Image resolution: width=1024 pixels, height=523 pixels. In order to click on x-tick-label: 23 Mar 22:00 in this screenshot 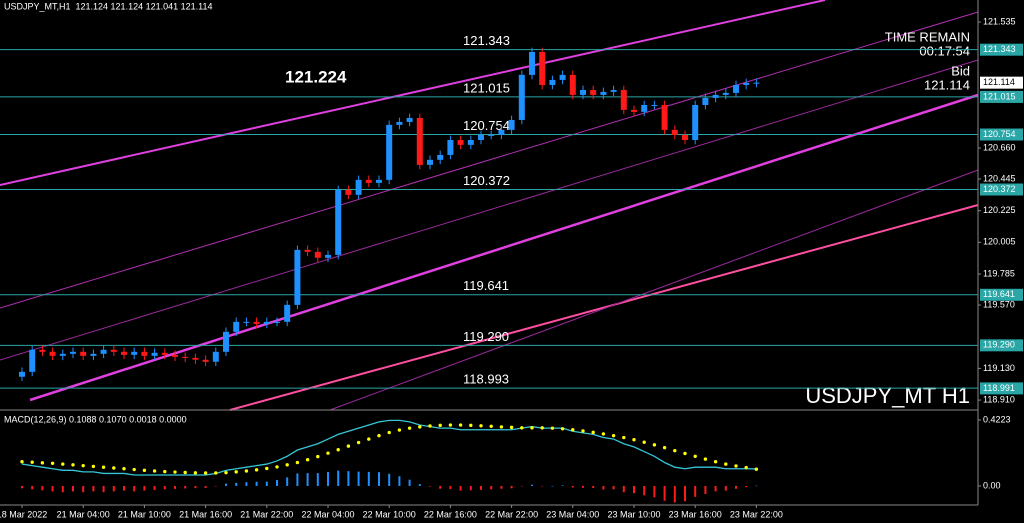, I will do `click(756, 514)`.